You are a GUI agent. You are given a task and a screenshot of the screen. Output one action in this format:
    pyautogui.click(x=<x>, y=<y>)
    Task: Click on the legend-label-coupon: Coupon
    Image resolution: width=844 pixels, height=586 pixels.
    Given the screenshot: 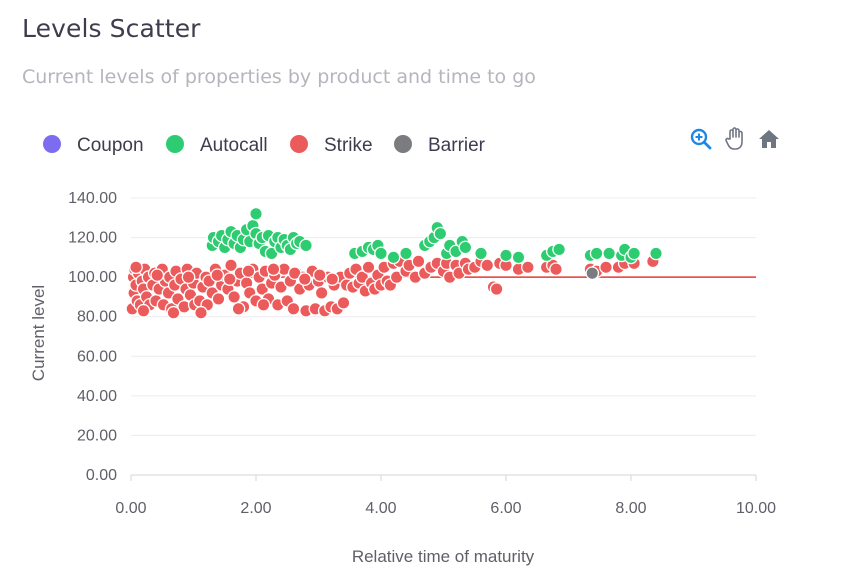 What is the action you would take?
    pyautogui.click(x=110, y=145)
    